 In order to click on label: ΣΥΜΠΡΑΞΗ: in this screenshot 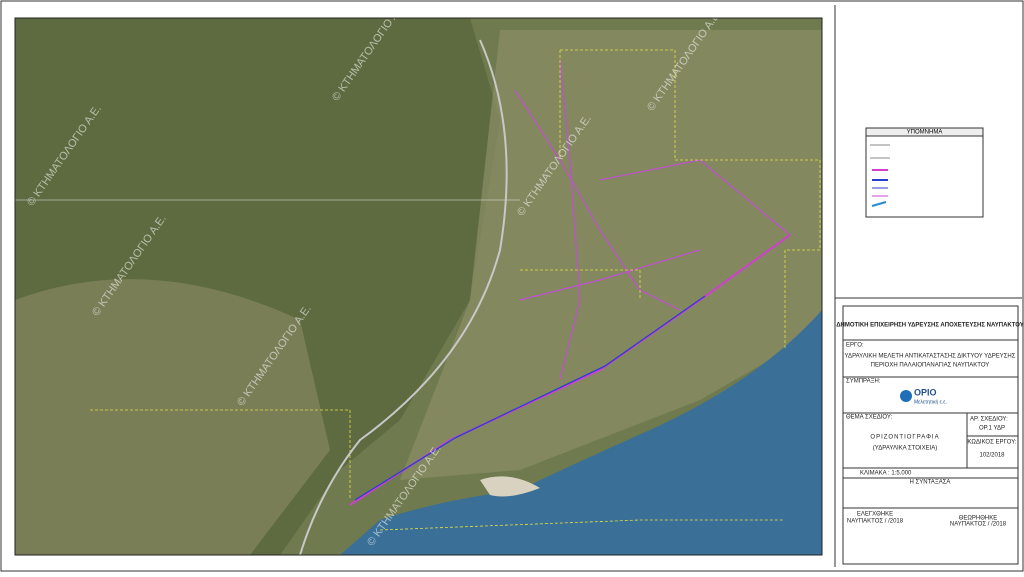, I will do `click(863, 382)`.